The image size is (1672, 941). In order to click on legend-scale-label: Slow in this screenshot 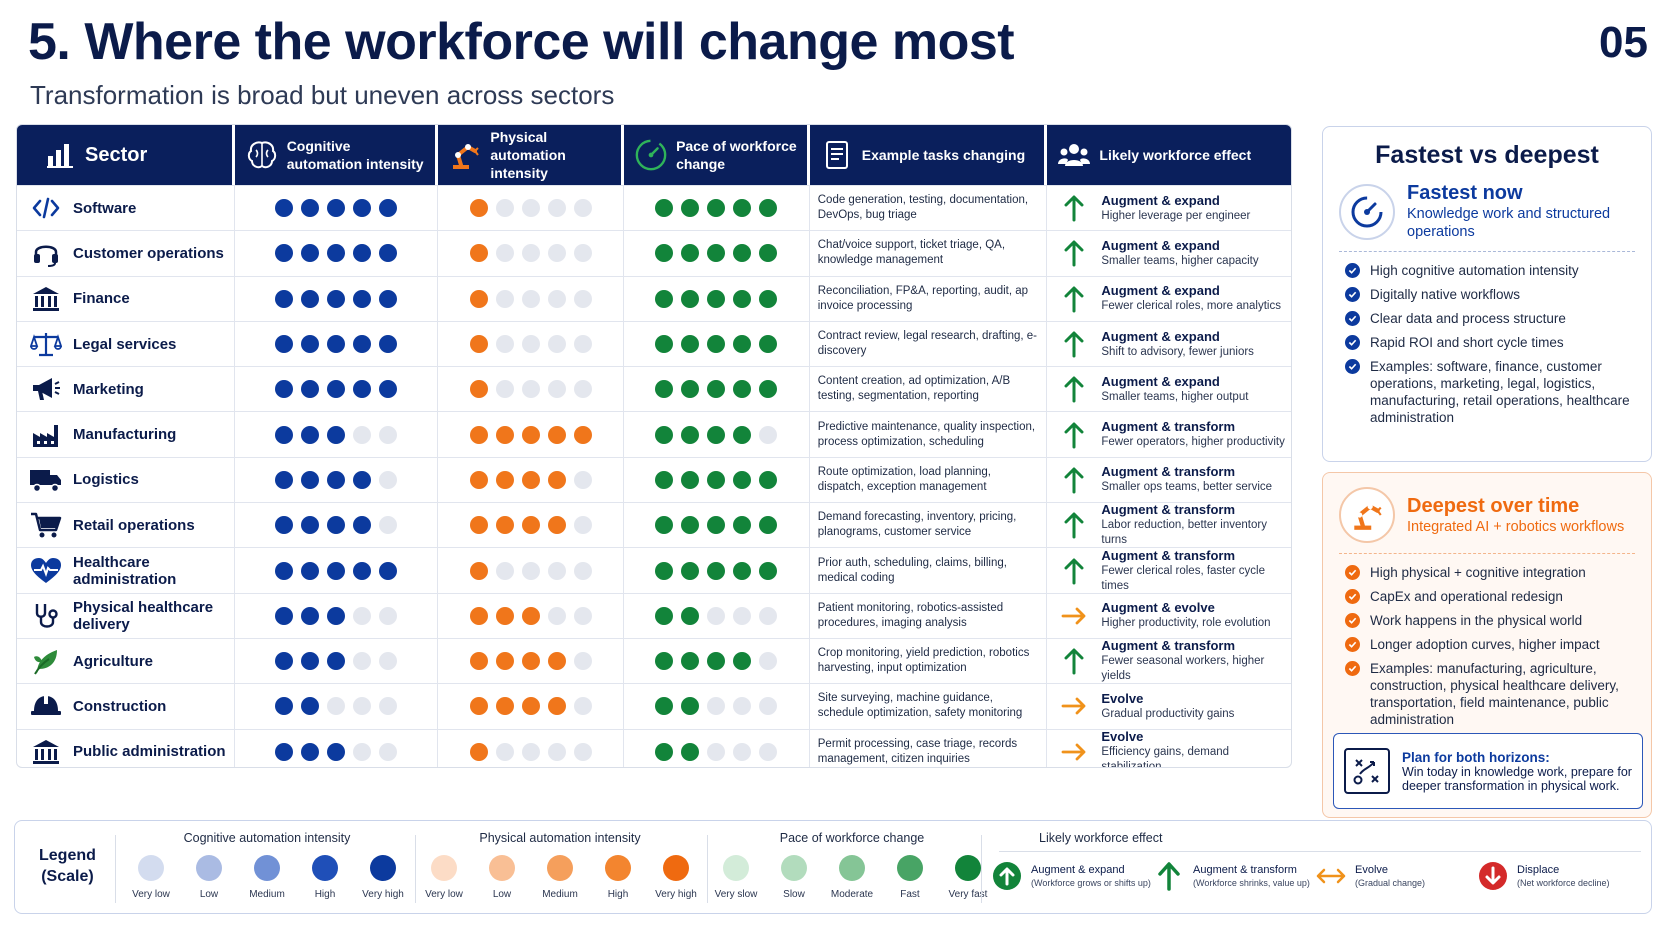, I will do `click(794, 894)`.